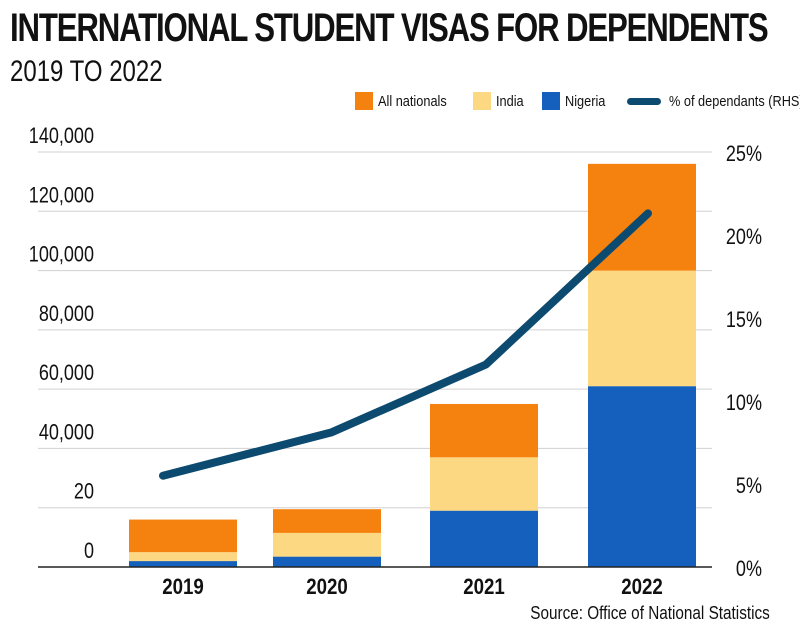  What do you see at coordinates (650, 613) in the screenshot?
I see `source-note: Source: Office of National Statistics` at bounding box center [650, 613].